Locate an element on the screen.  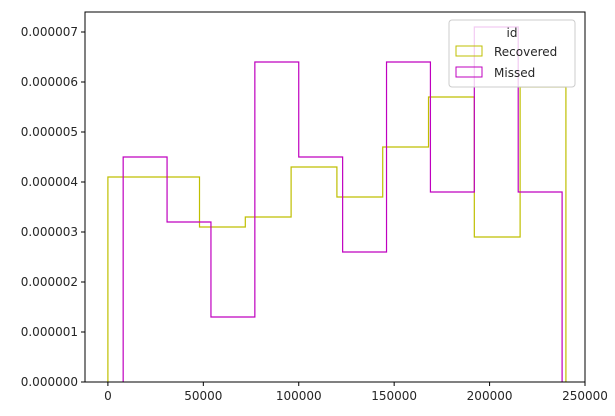
legend: id Recovered Missed is located at coordinates (512, 53).